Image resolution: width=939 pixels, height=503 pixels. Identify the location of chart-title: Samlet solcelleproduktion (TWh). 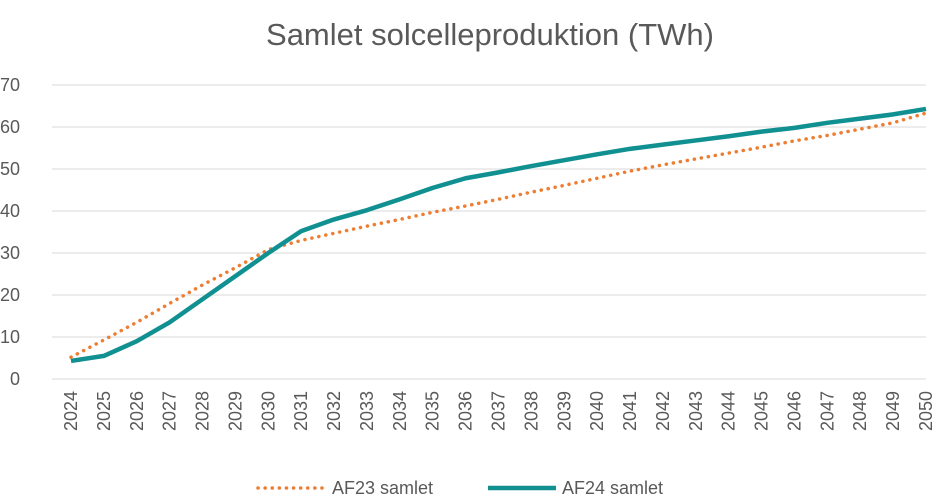
(490, 34).